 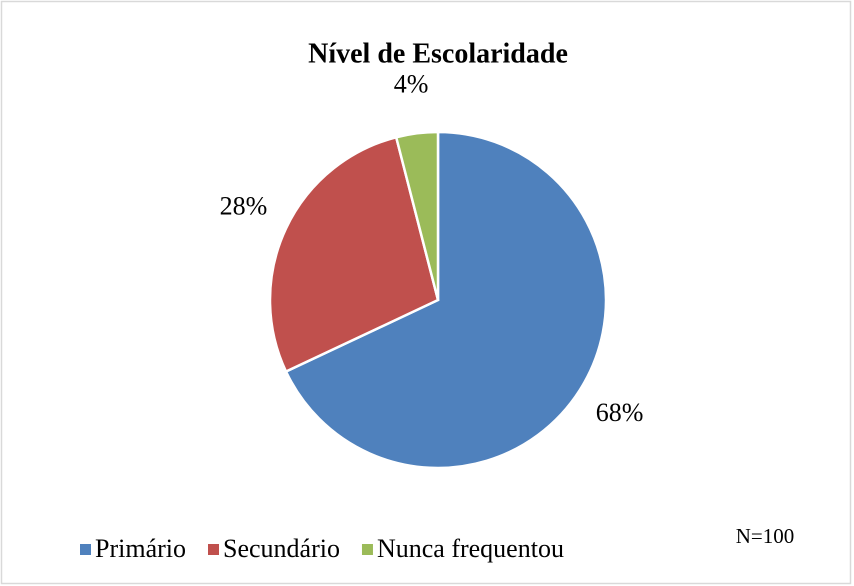 What do you see at coordinates (470, 548) in the screenshot?
I see `legend-label: Nunca frequentou` at bounding box center [470, 548].